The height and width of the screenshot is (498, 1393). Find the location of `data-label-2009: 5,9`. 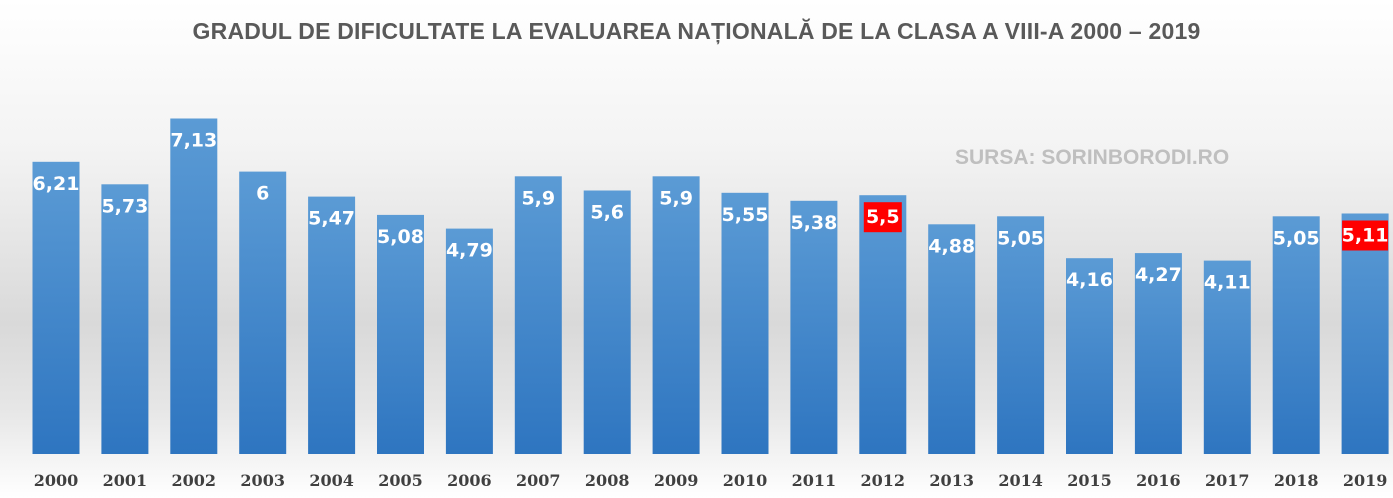

data-label-2009: 5,9 is located at coordinates (676, 198).